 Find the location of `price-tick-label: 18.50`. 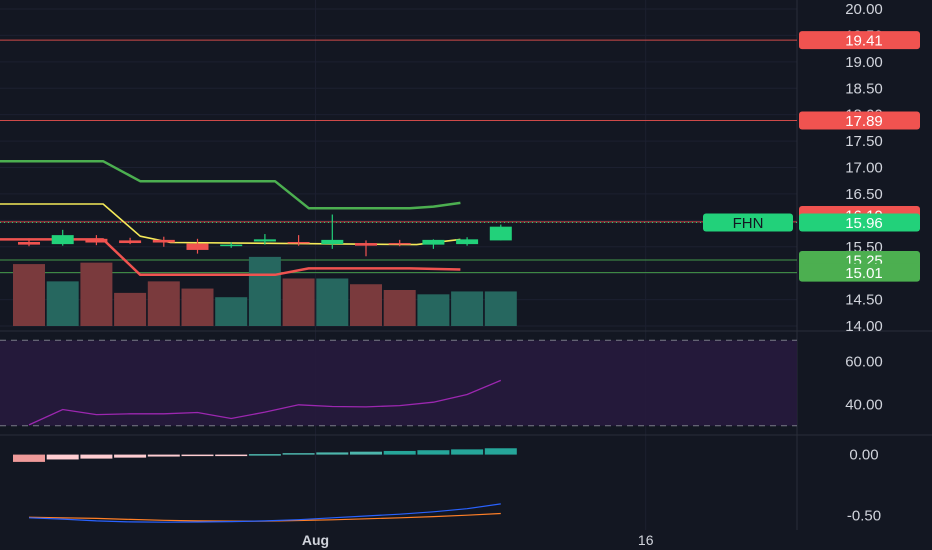

price-tick-label: 18.50 is located at coordinates (864, 88).